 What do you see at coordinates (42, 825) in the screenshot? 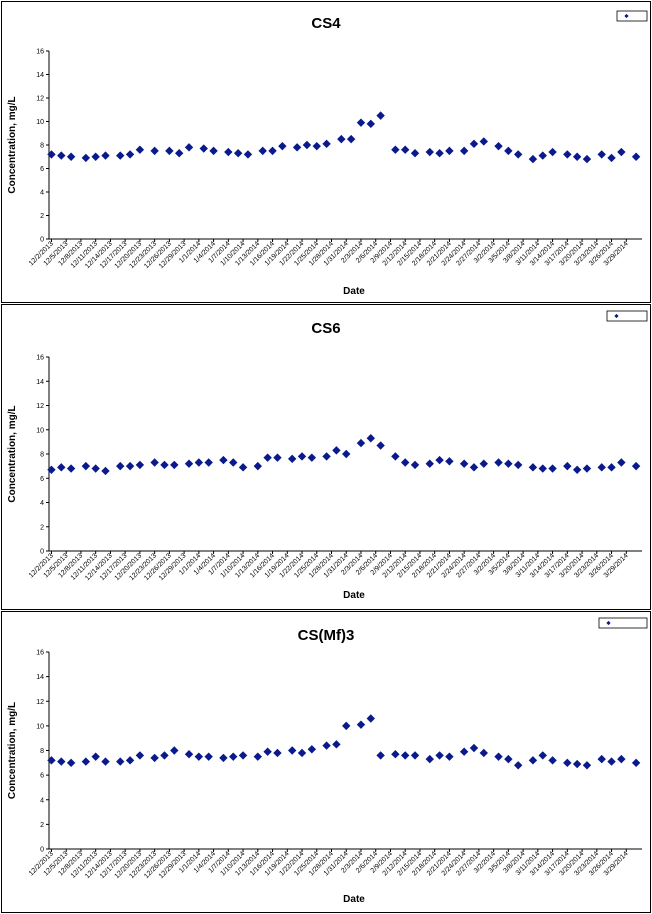
I see `y-tick-label: 2` at bounding box center [42, 825].